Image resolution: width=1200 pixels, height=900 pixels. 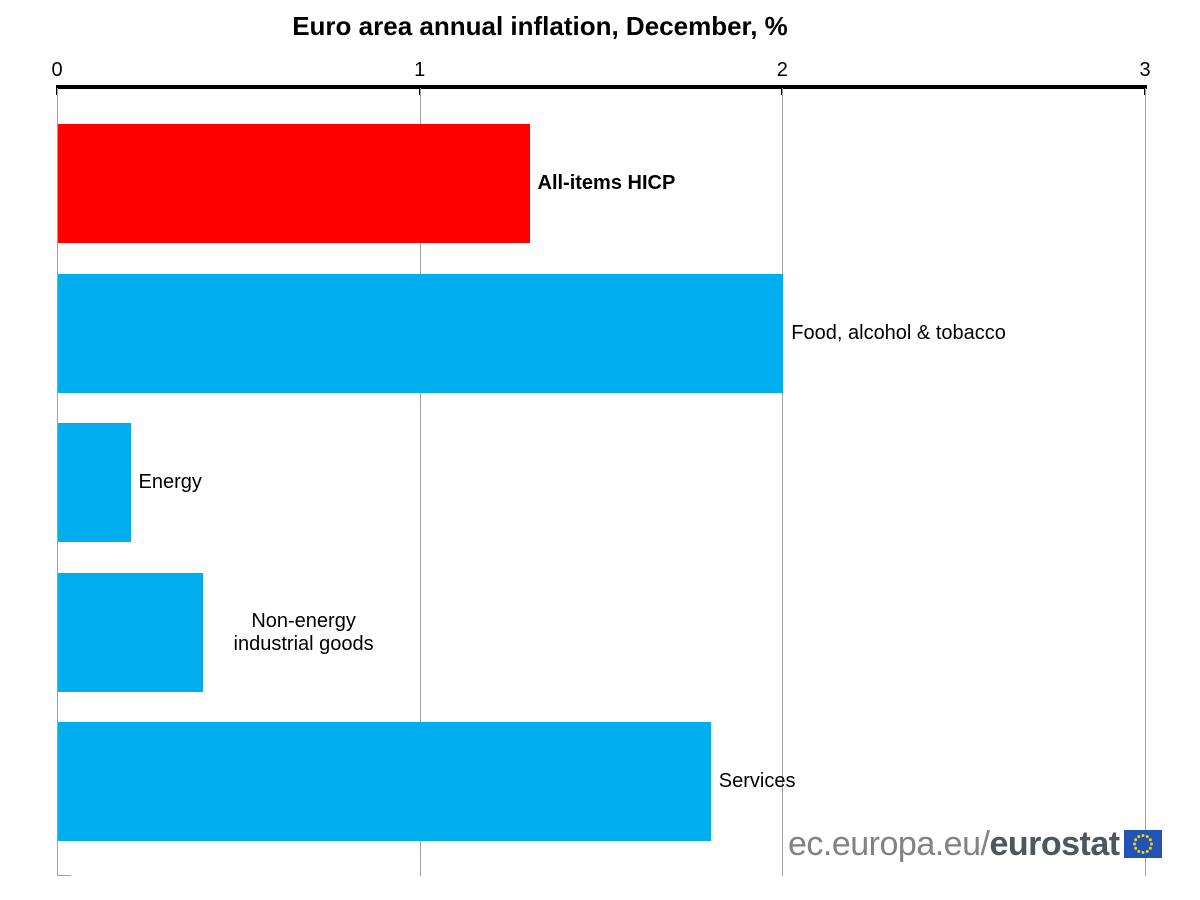 What do you see at coordinates (782, 70) in the screenshot?
I see `axis-tick-label-2: 2` at bounding box center [782, 70].